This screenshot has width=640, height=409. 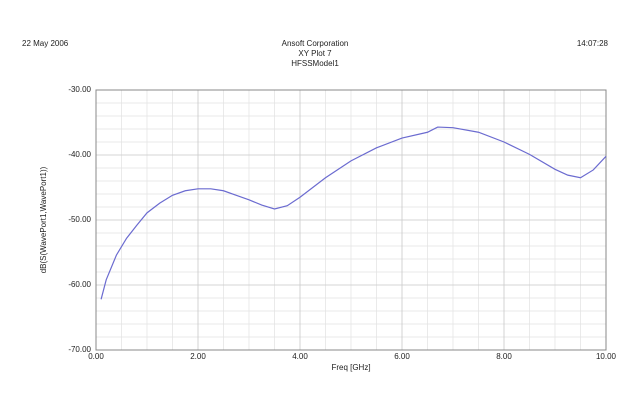 I want to click on y-tick-label: -50.00, so click(x=79, y=219).